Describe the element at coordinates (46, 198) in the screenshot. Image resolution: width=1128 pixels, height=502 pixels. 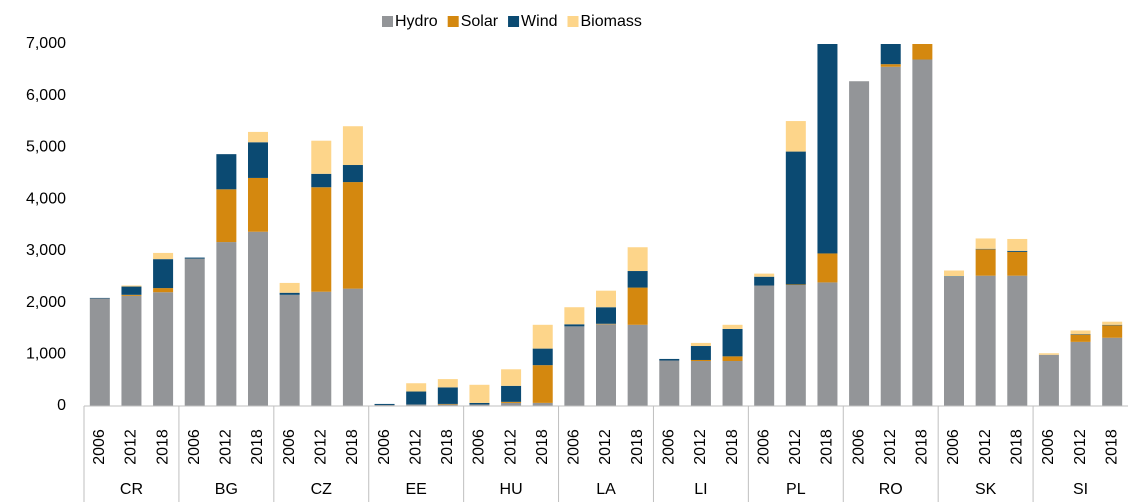
I see `y-tick-label: 4,000` at that location.